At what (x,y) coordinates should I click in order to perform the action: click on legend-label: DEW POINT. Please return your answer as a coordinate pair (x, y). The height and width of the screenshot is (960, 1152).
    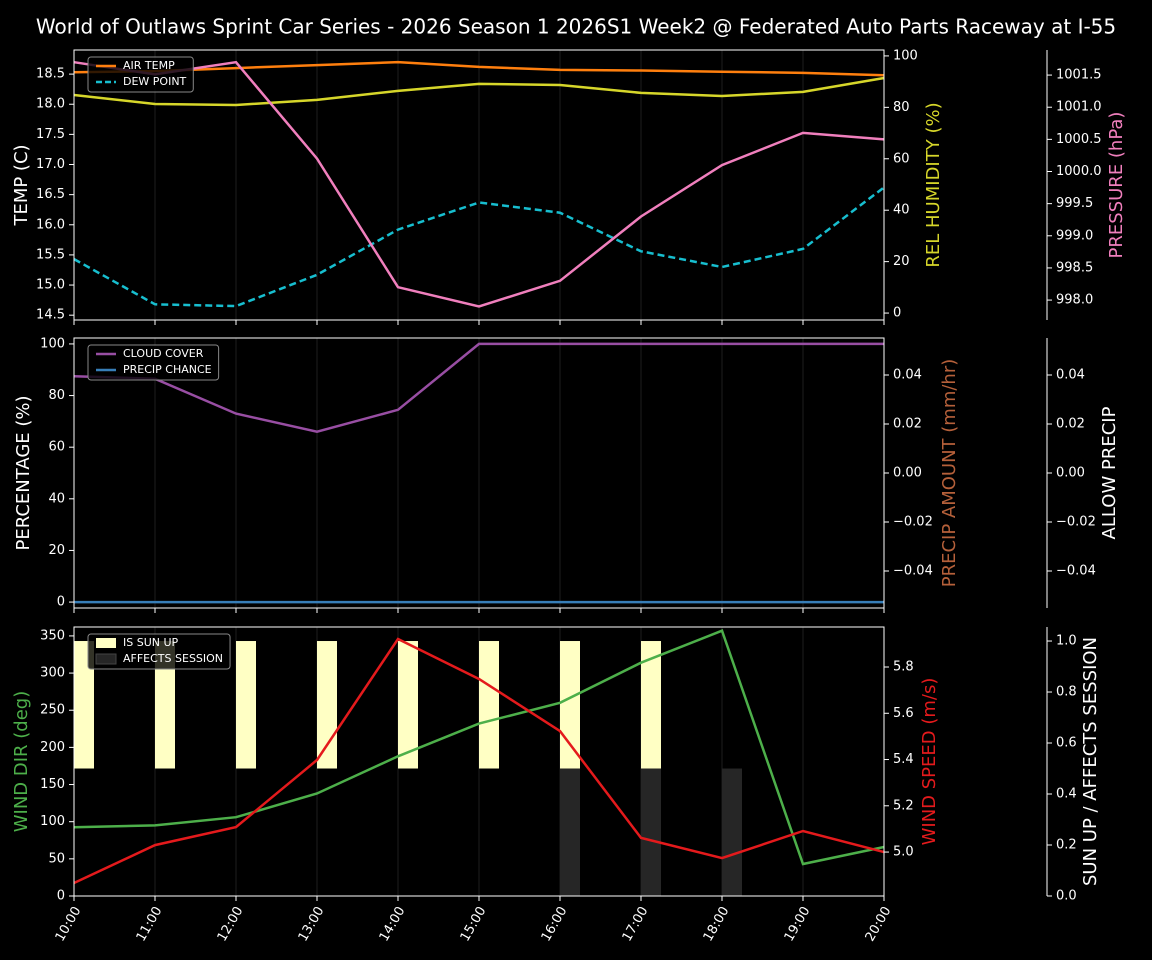
    Looking at the image, I should click on (155, 81).